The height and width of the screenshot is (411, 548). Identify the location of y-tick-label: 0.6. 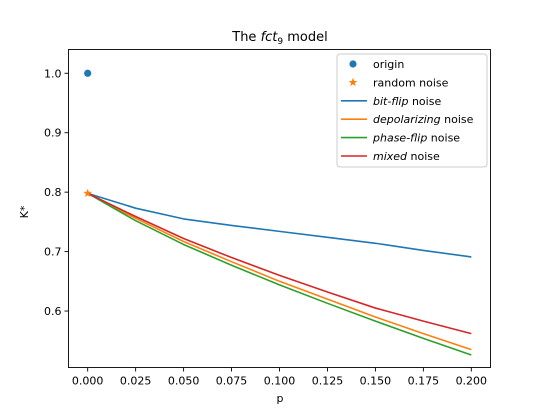
(53, 311).